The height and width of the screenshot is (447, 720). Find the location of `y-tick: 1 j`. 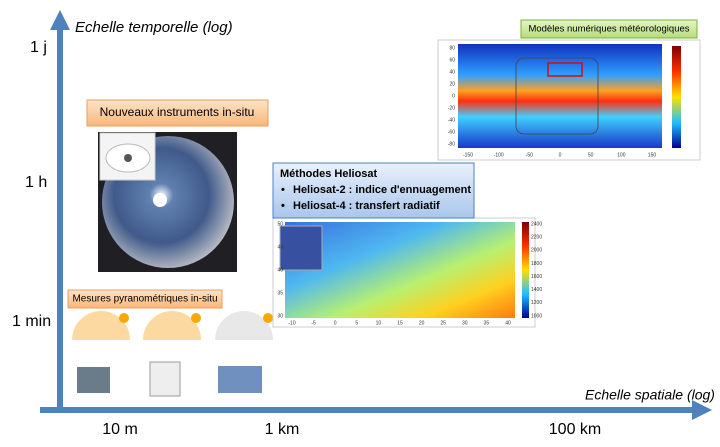

y-tick: 1 j is located at coordinates (38, 47).